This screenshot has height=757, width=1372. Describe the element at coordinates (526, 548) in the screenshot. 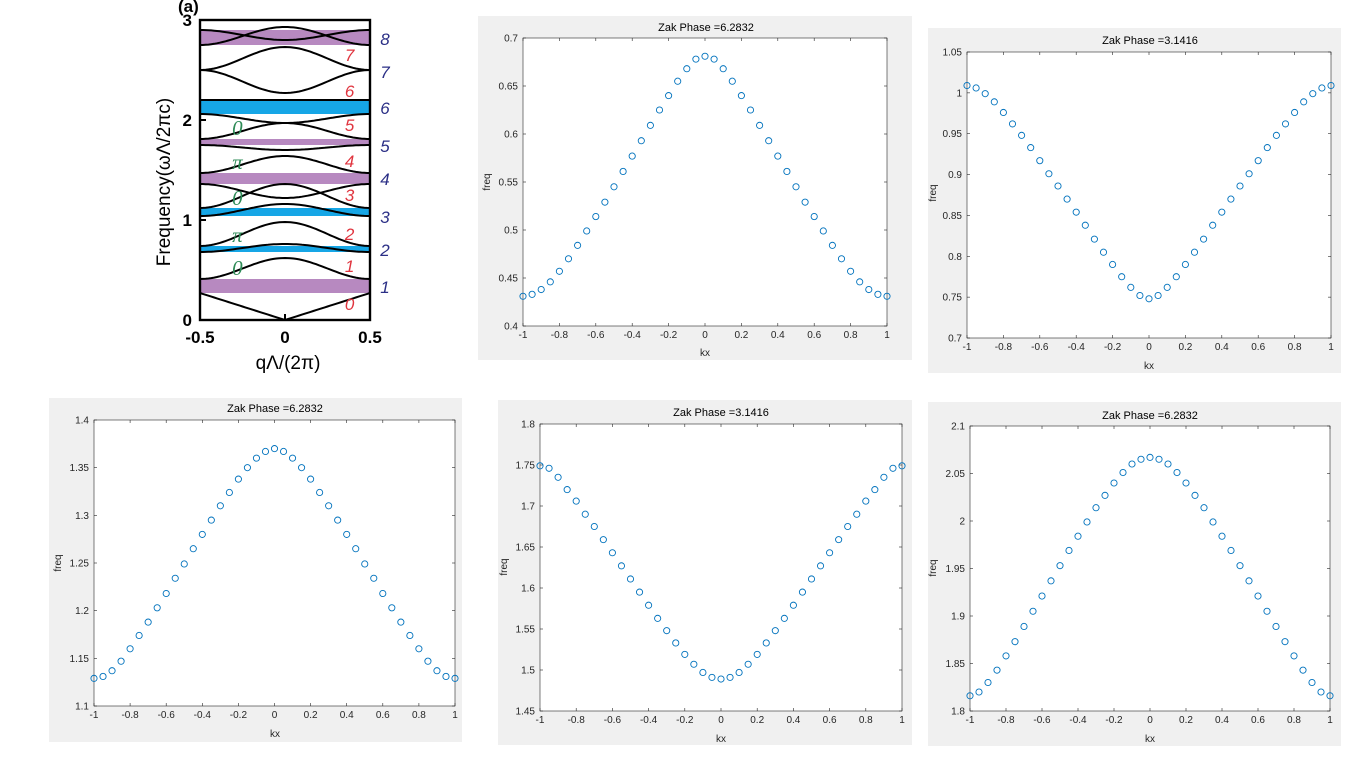

I see `y-tick-label: 1.65` at that location.